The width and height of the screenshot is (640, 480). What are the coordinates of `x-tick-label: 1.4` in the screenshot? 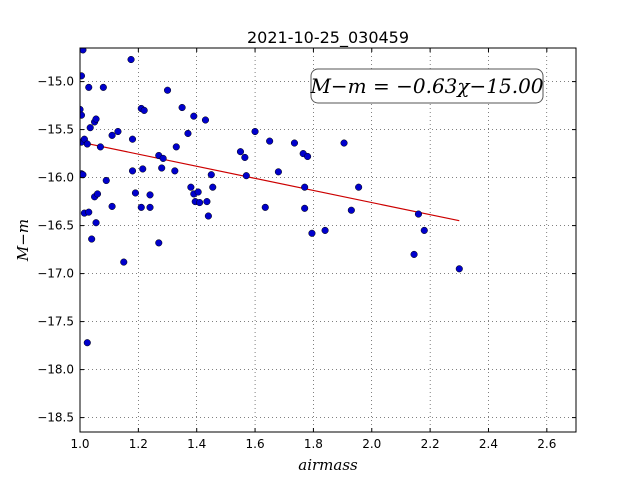 It's located at (196, 444).